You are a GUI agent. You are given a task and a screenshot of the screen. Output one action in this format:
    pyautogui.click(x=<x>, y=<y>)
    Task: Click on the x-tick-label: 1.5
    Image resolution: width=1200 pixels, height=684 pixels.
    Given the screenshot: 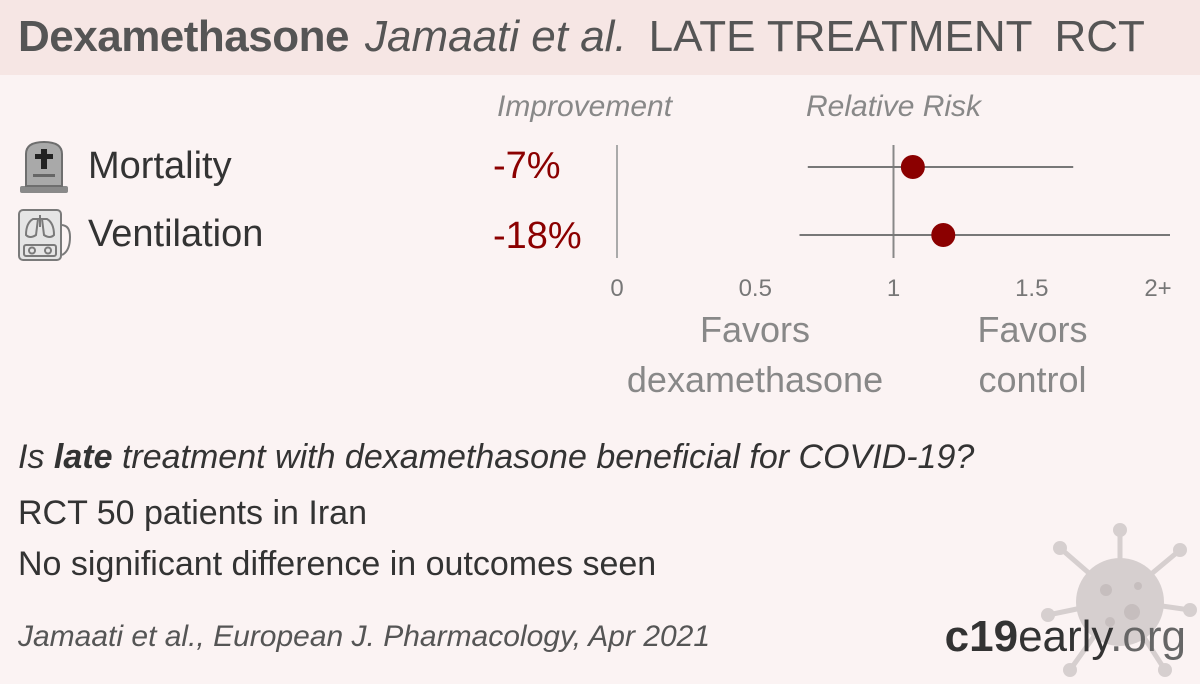 What is the action you would take?
    pyautogui.click(x=1031, y=288)
    